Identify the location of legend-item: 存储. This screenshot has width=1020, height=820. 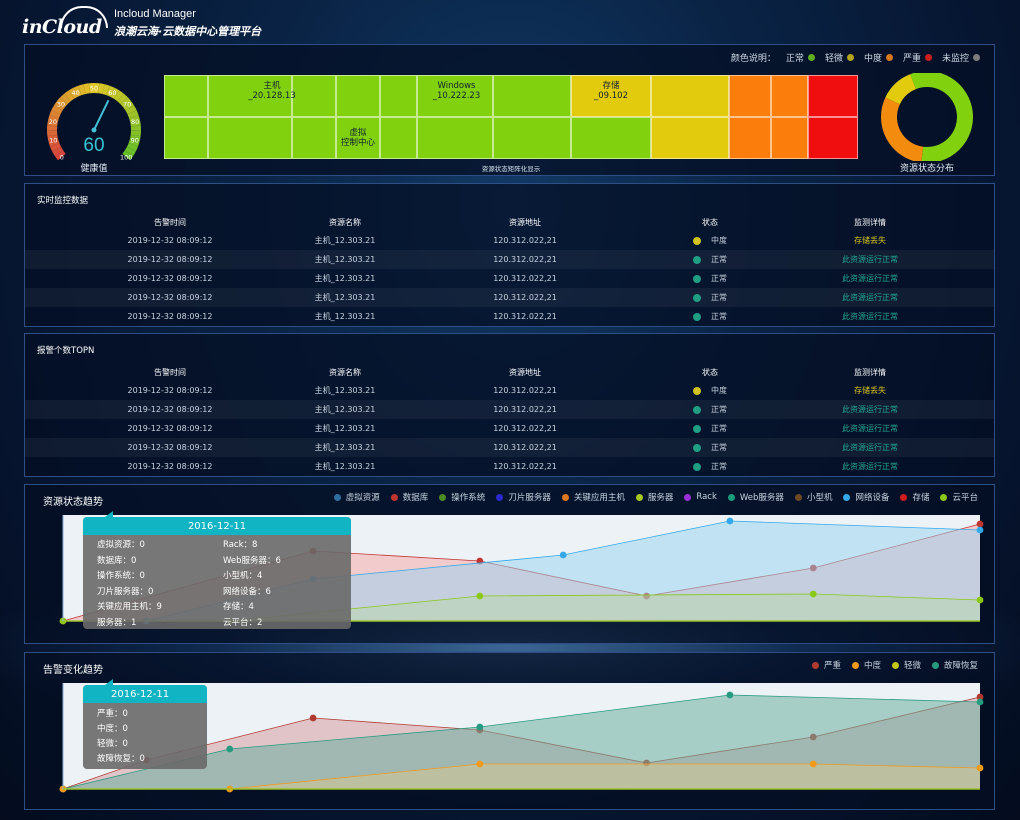
(914, 497).